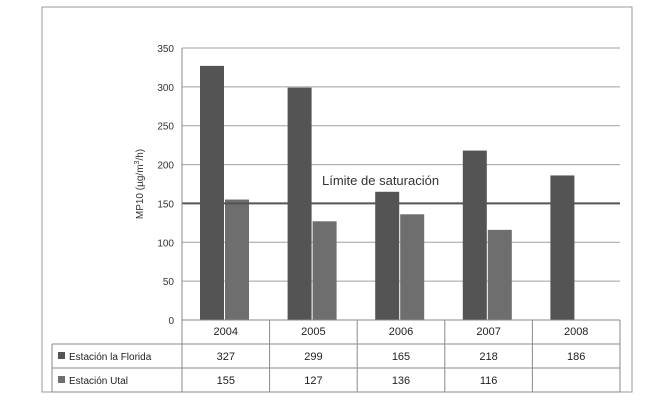  What do you see at coordinates (165, 49) in the screenshot?
I see `y-tick-label: 350` at bounding box center [165, 49].